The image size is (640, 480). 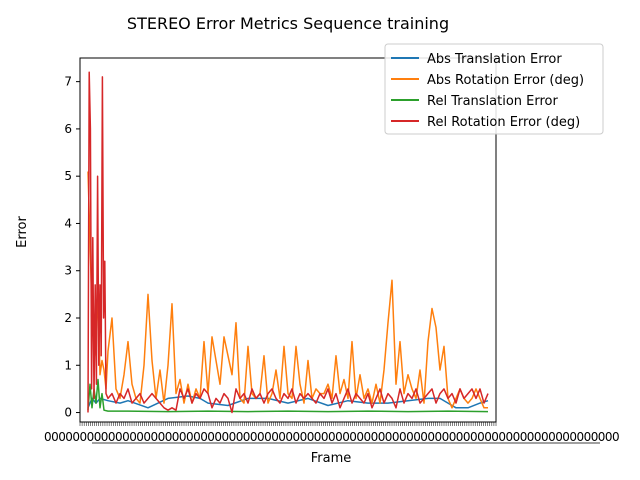 What do you see at coordinates (68, 176) in the screenshot?
I see `y-tick-label: 5` at bounding box center [68, 176].